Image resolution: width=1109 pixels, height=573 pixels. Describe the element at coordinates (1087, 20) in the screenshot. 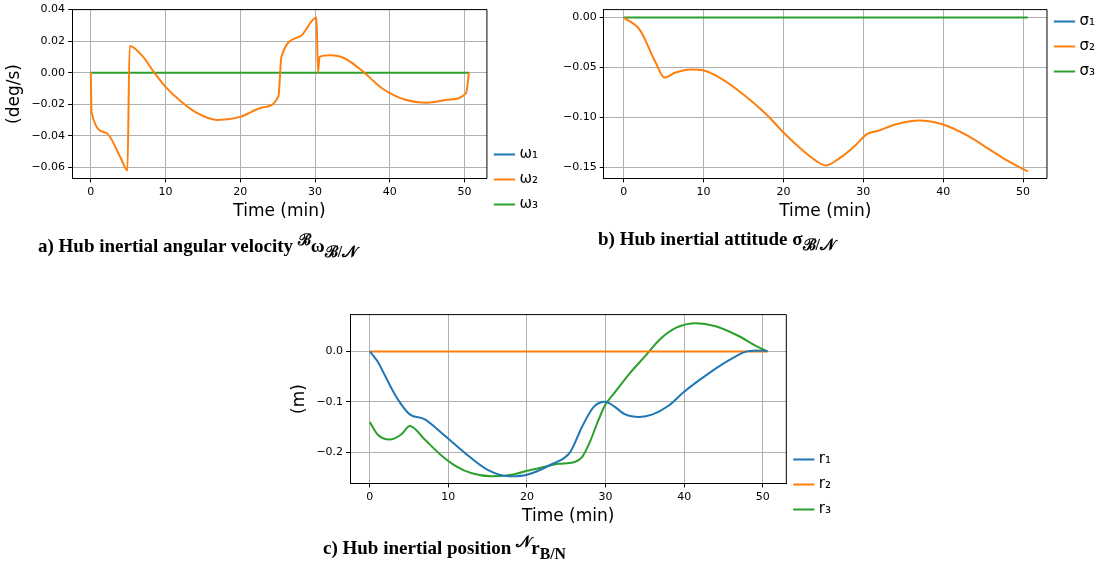

I see `legend-label: σ₁` at that location.